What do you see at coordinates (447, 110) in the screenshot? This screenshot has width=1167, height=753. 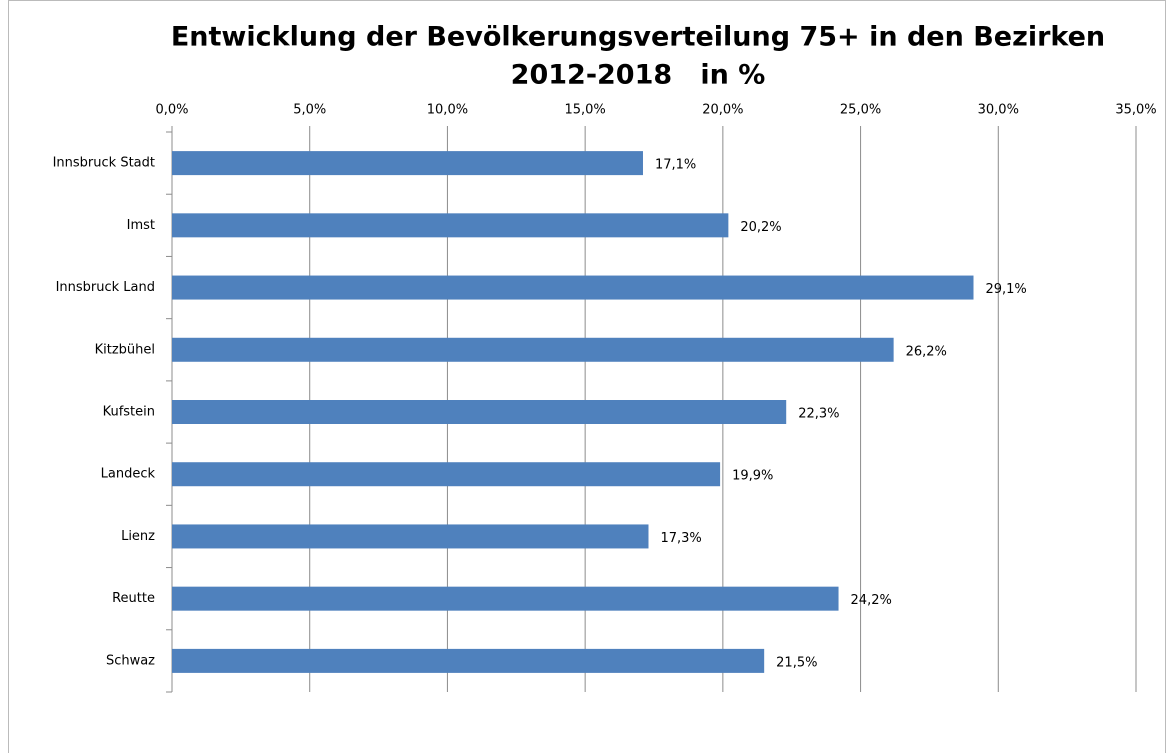 I see `x-tick-label: 10,0%` at bounding box center [447, 110].